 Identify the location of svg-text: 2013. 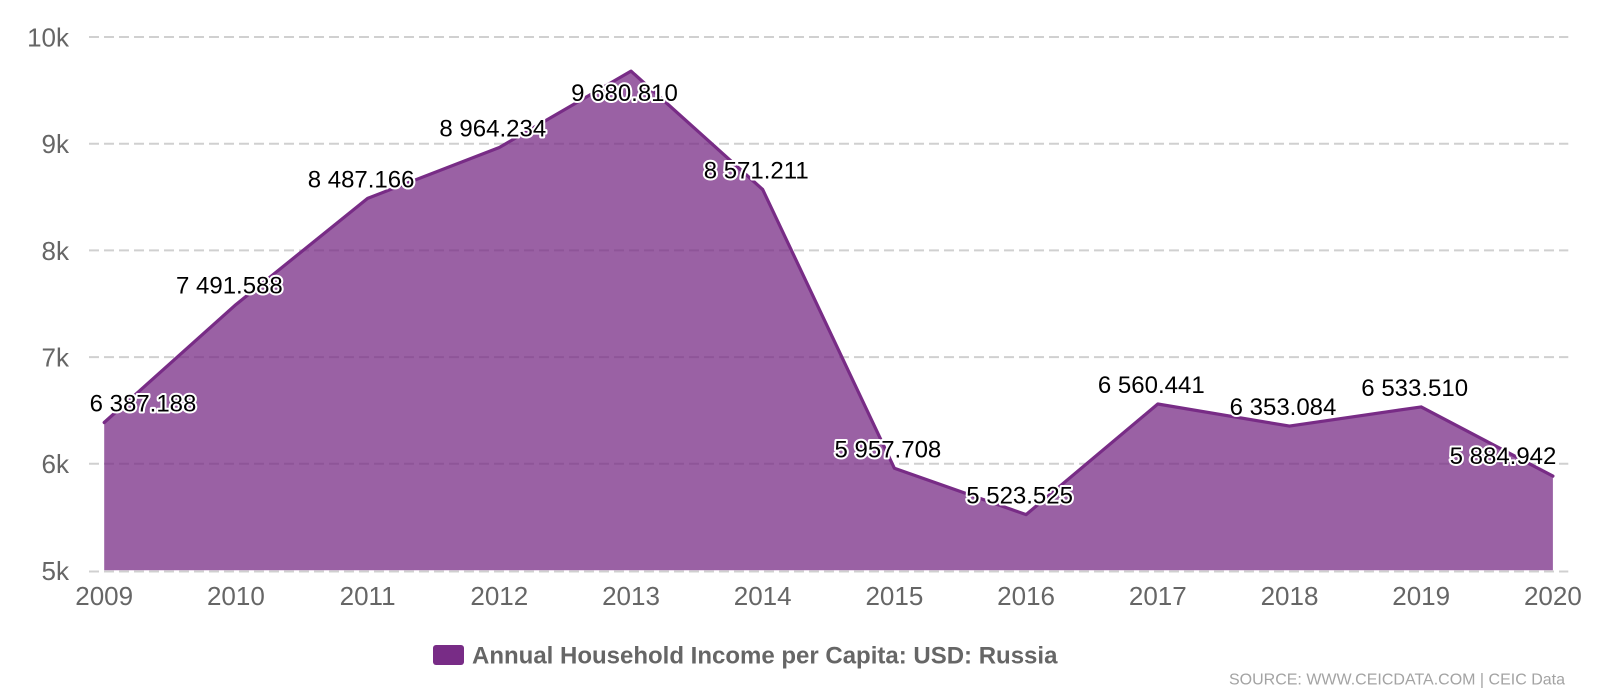
(631, 596).